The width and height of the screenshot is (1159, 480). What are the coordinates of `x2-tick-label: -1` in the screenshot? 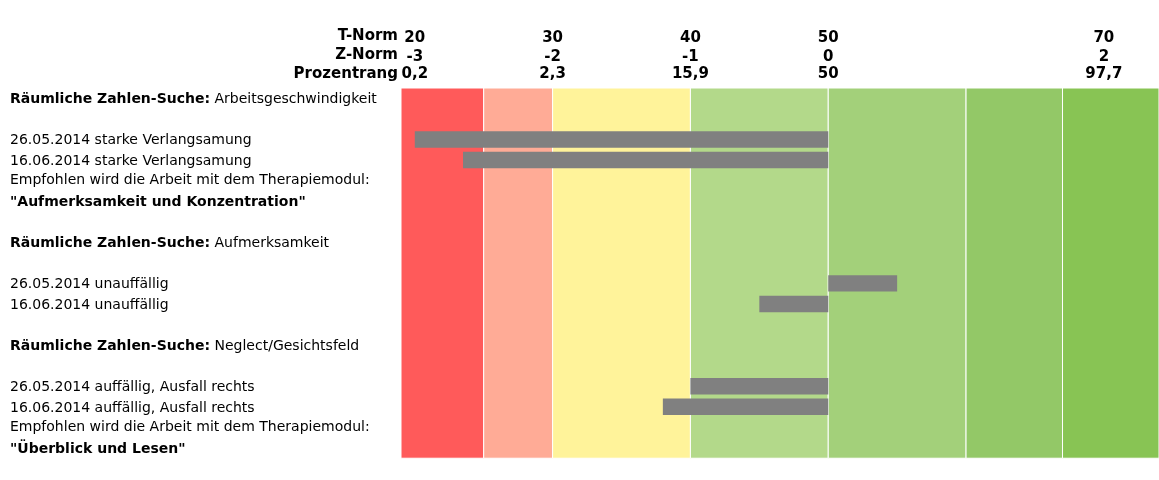 It's located at (690, 55).